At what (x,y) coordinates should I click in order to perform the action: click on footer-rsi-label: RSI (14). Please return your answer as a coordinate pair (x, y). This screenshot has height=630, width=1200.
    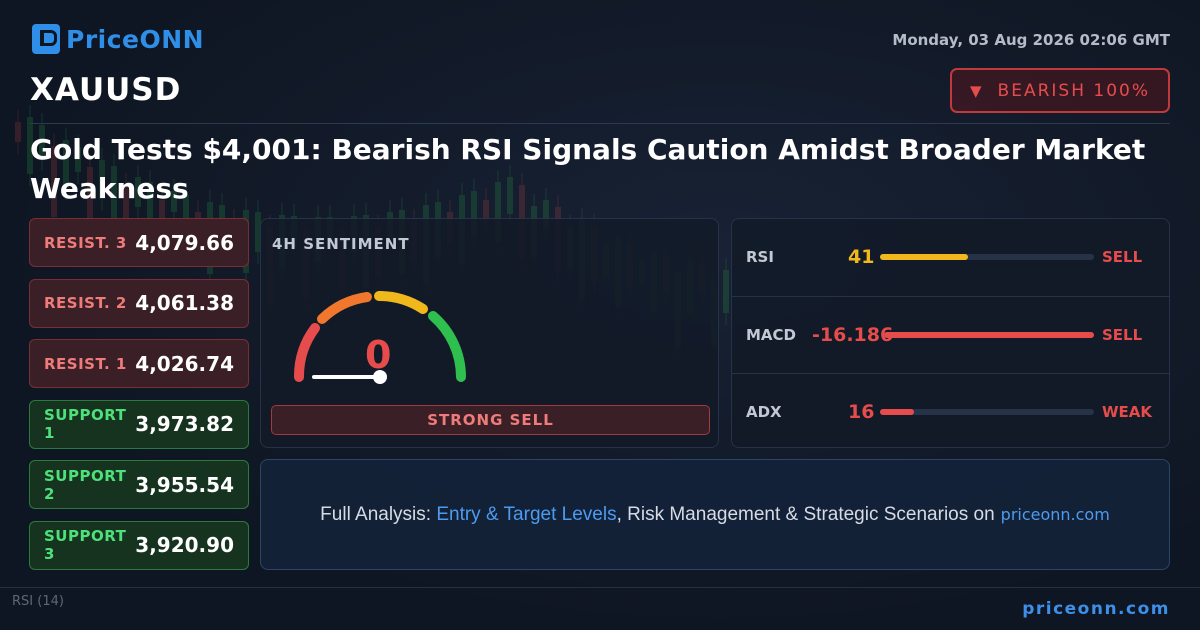
    Looking at the image, I should click on (38, 601).